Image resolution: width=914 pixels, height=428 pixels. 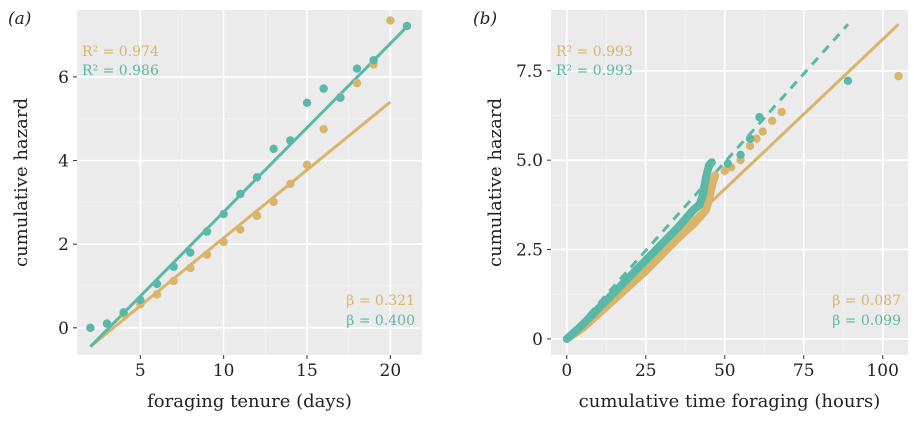 What do you see at coordinates (485, 19) in the screenshot?
I see `panel-b-label: (b)` at bounding box center [485, 19].